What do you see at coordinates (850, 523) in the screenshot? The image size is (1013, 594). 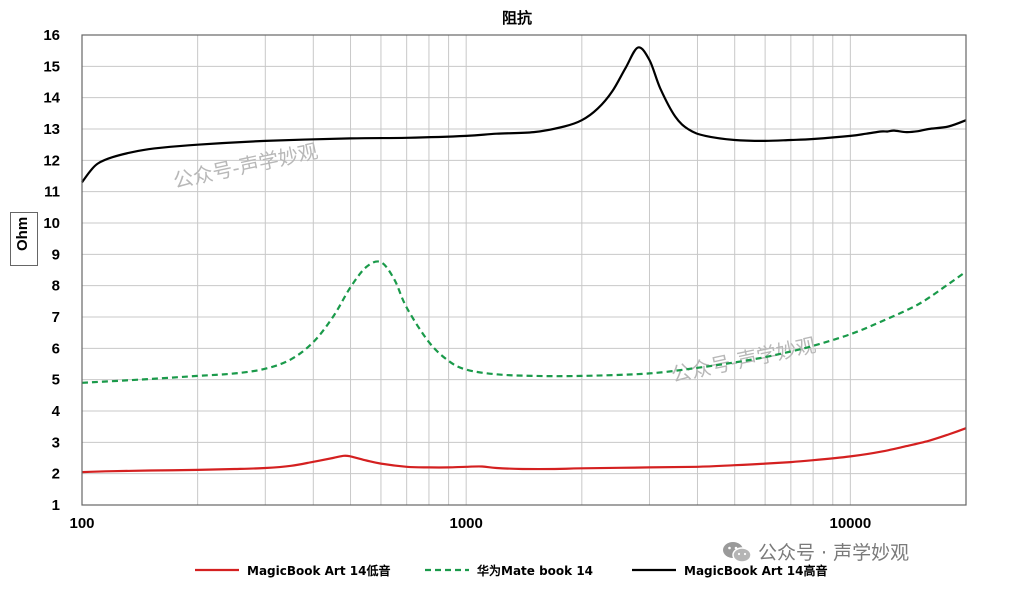 I see `x-tick-label: 10000` at bounding box center [850, 523].